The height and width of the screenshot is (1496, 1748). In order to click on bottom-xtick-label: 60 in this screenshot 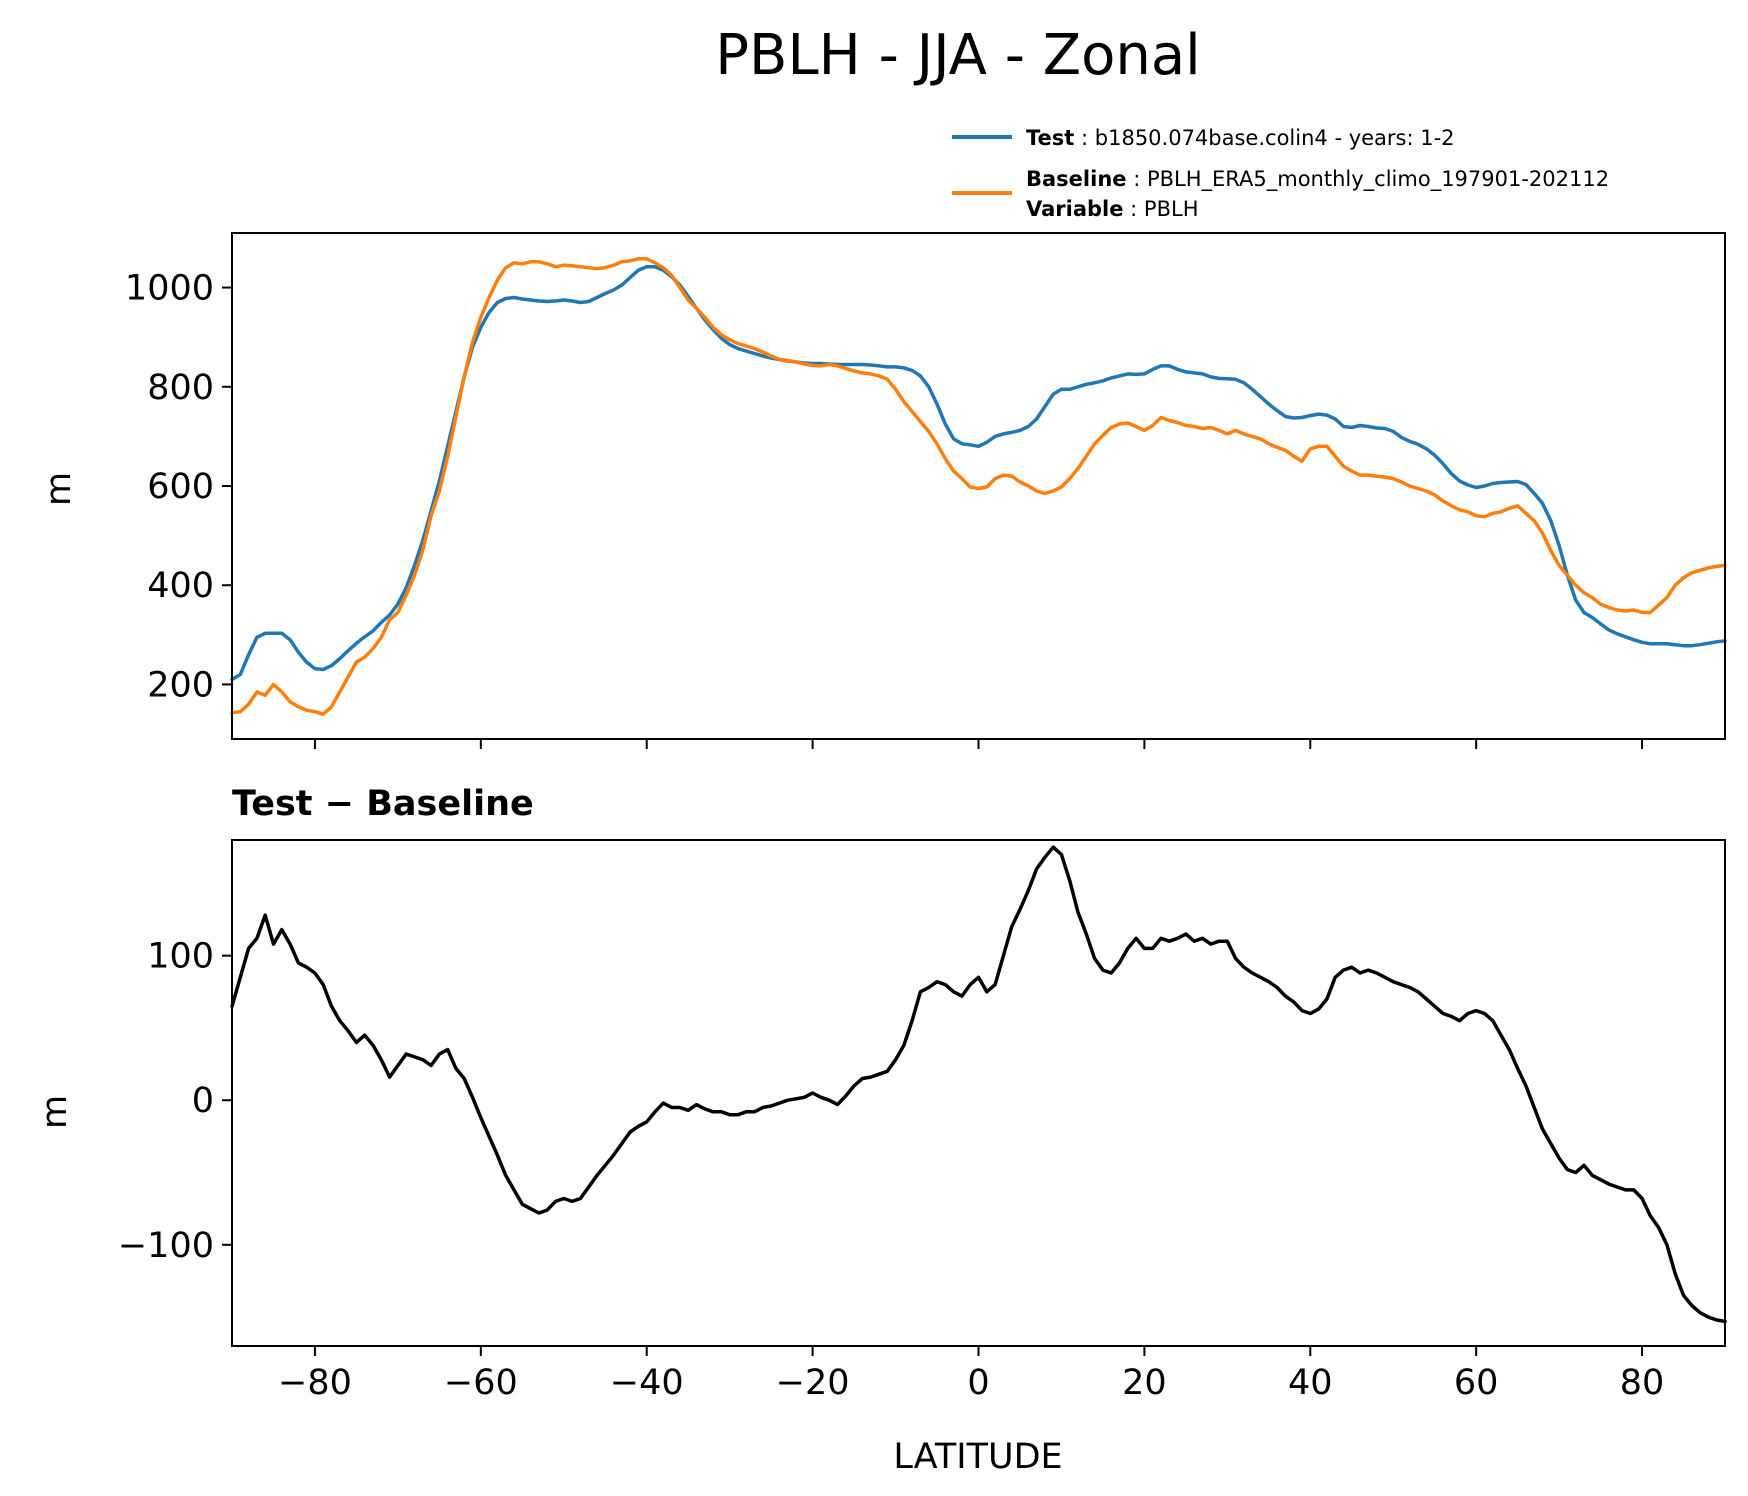, I will do `click(1476, 1383)`.